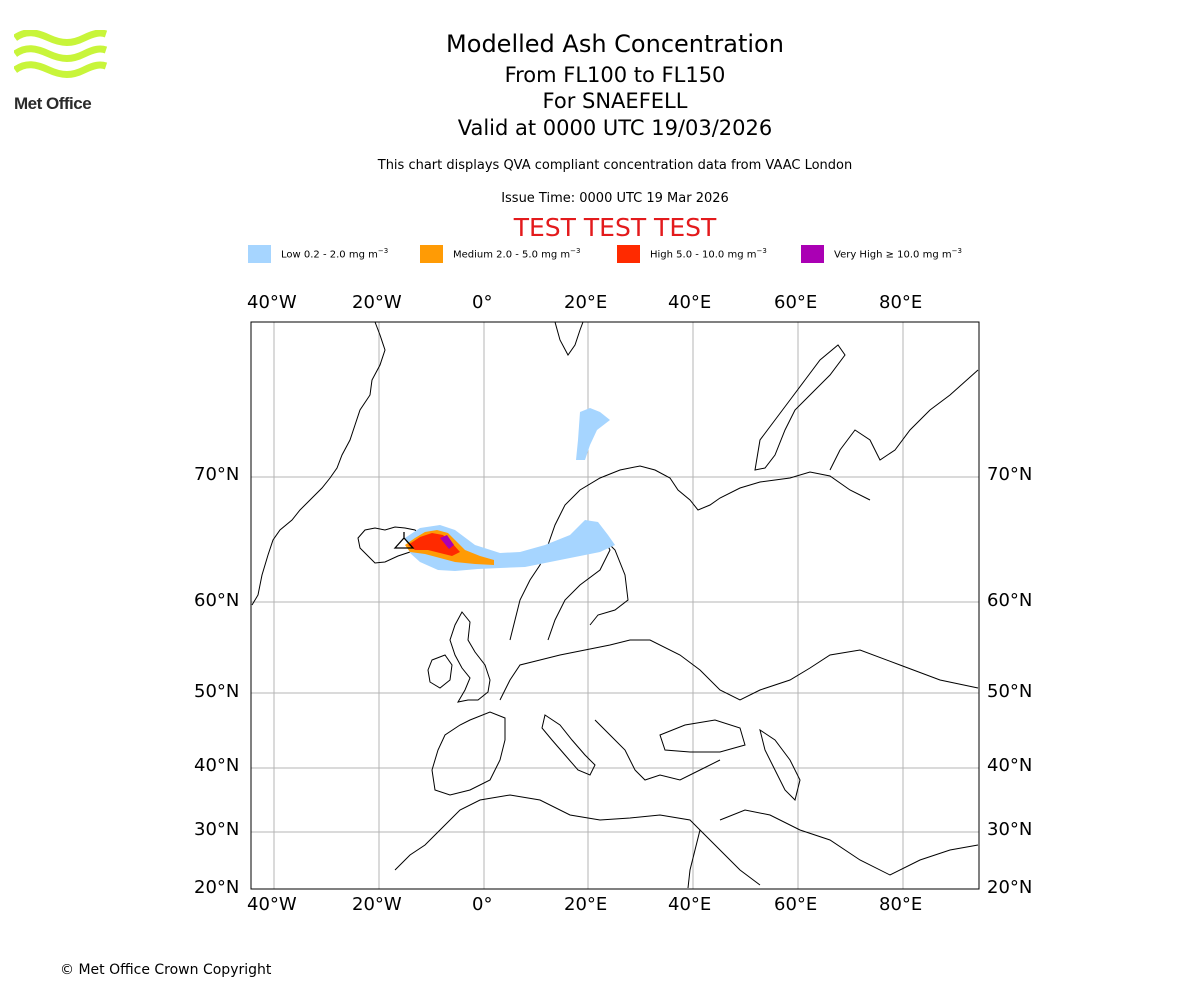 This screenshot has width=1200, height=1000. What do you see at coordinates (615, 128) in the screenshot?
I see `valid-time: Valid at 0000 UTC 19/03/2026` at bounding box center [615, 128].